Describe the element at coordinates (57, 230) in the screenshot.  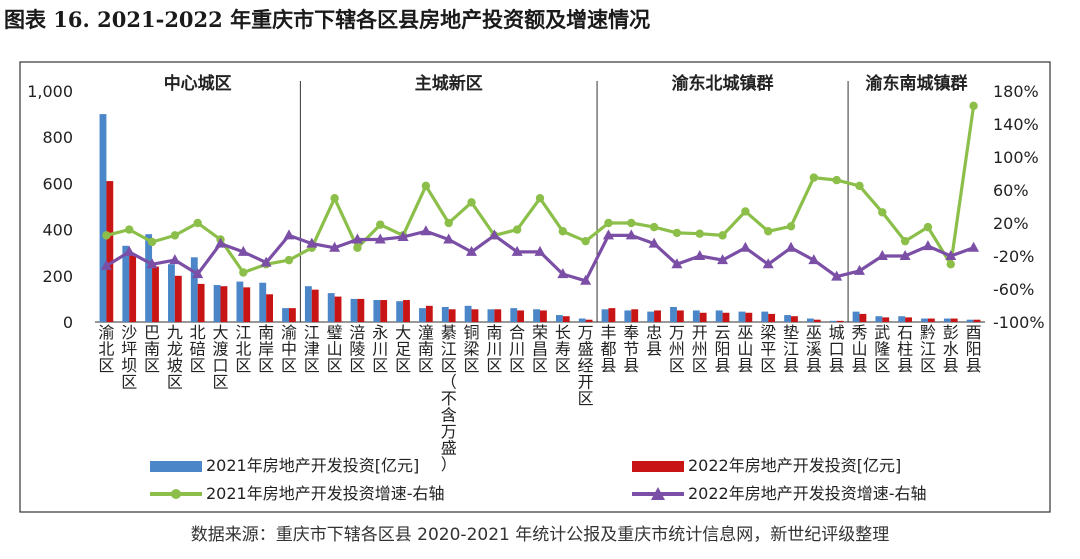
I see `left-axis-tick-label: 400` at that location.